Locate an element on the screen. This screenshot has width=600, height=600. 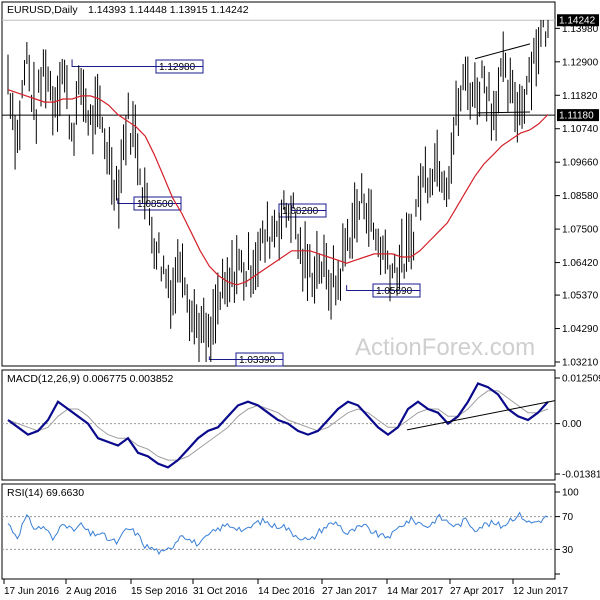
price-panel-symbol: EURUSD,Daily is located at coordinates (42, 10).